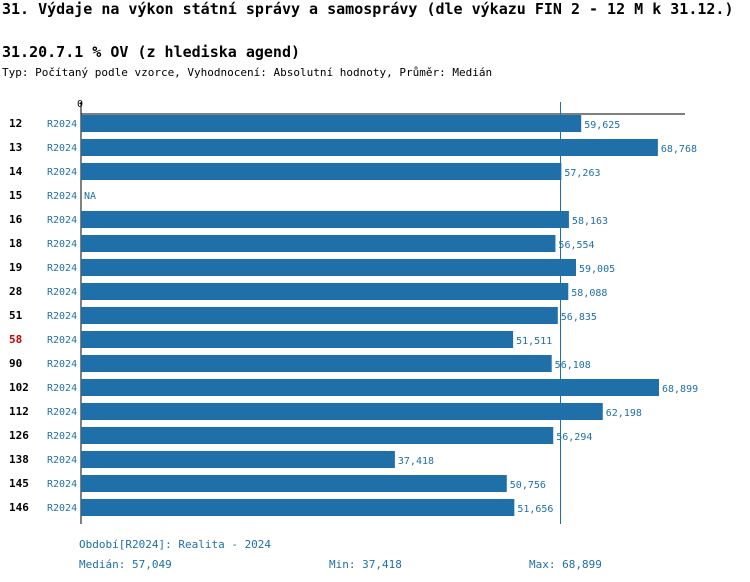 The width and height of the screenshot is (750, 582). I want to click on value-label: 56,835, so click(579, 317).